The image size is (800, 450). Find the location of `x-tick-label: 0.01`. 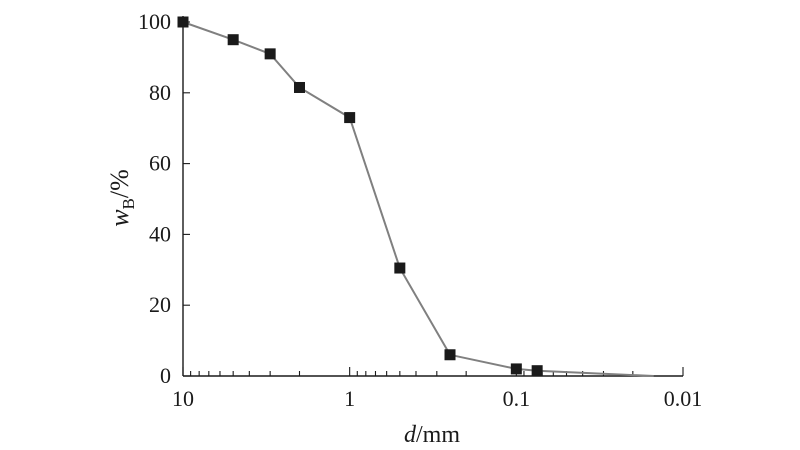

x-tick-label: 0.01 is located at coordinates (683, 398).